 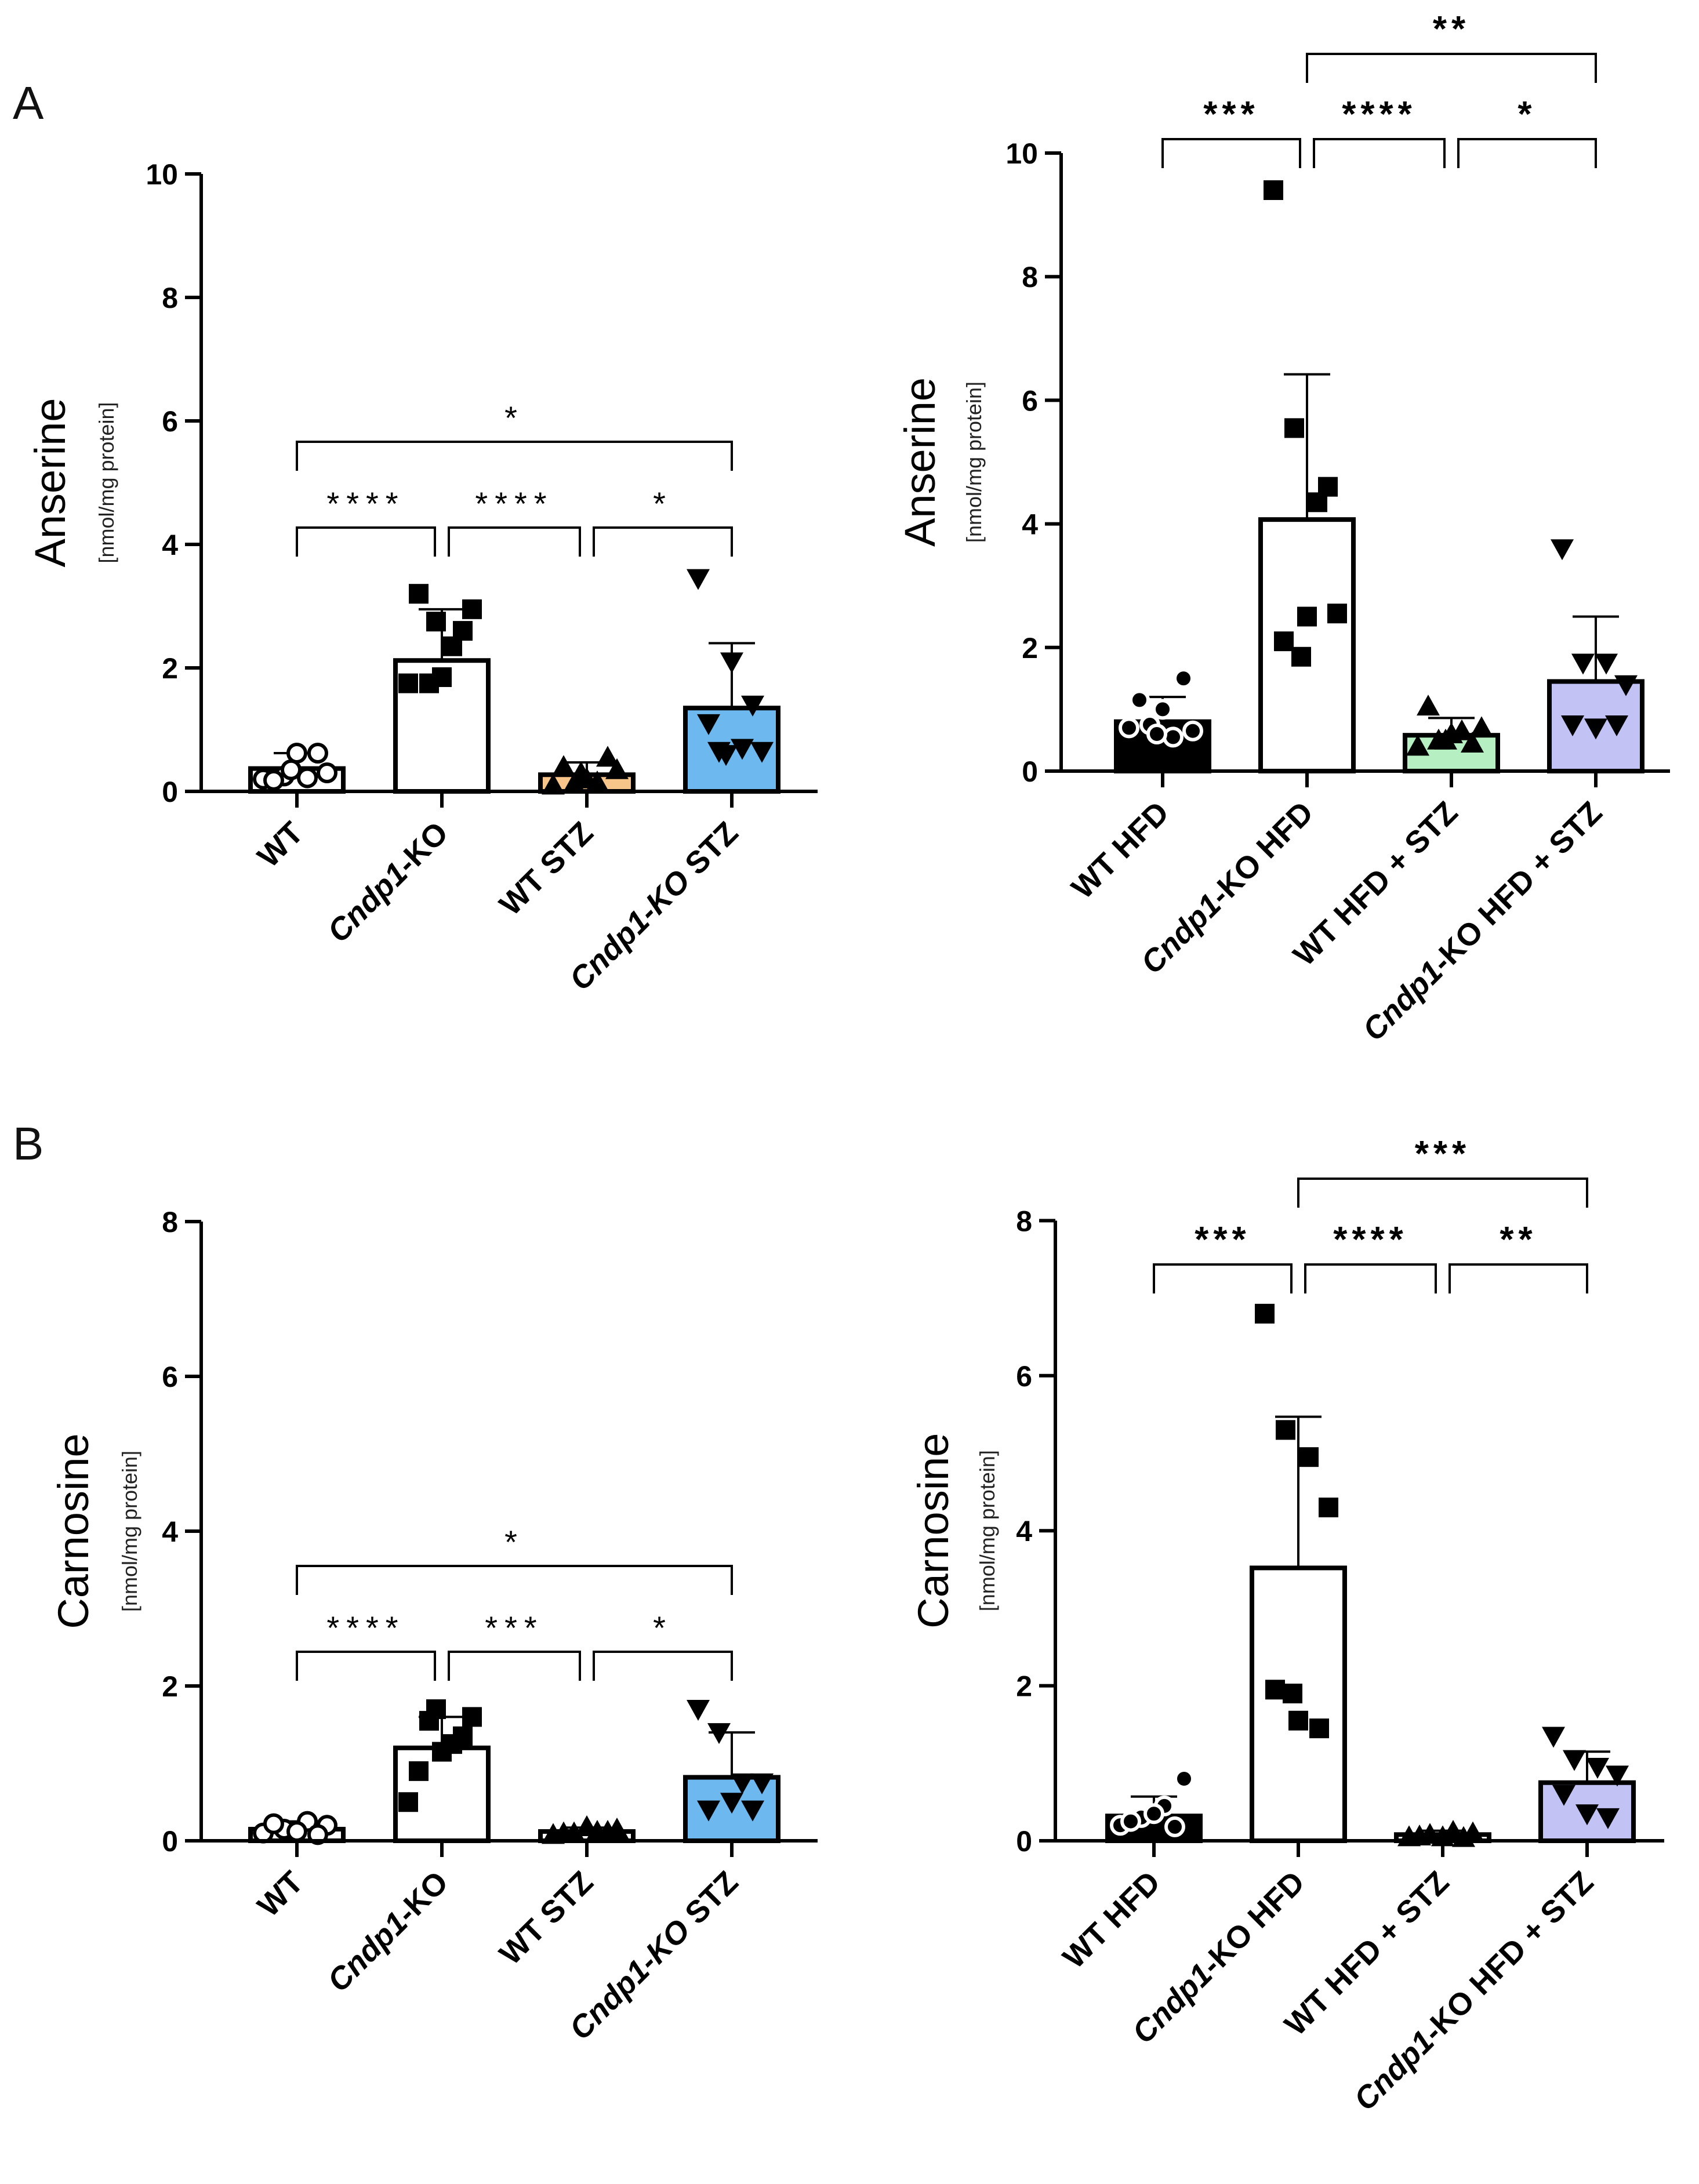 What do you see at coordinates (1112, 1920) in the screenshot?
I see `c3-category-text-0: WT HFD` at bounding box center [1112, 1920].